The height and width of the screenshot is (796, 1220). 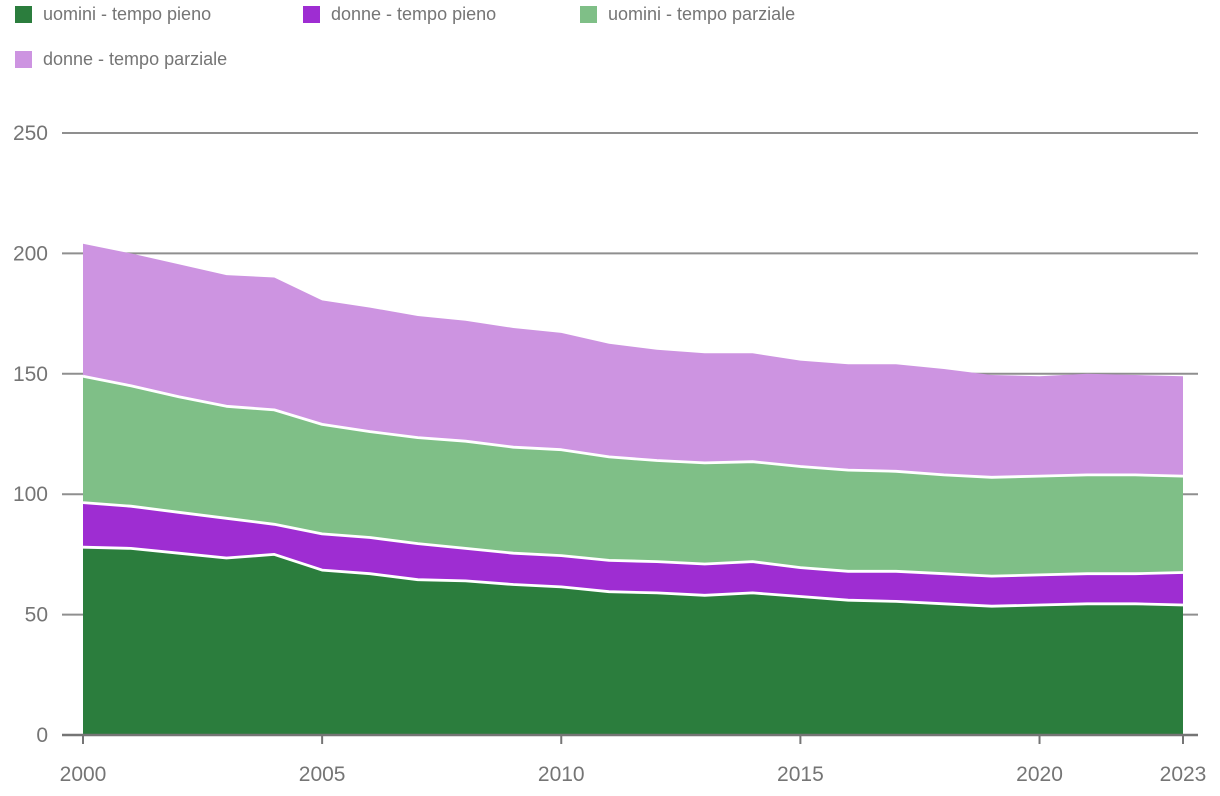 I want to click on legend-item-uomini-tempo-parziale: uomini - tempo parziale, so click(x=687, y=14).